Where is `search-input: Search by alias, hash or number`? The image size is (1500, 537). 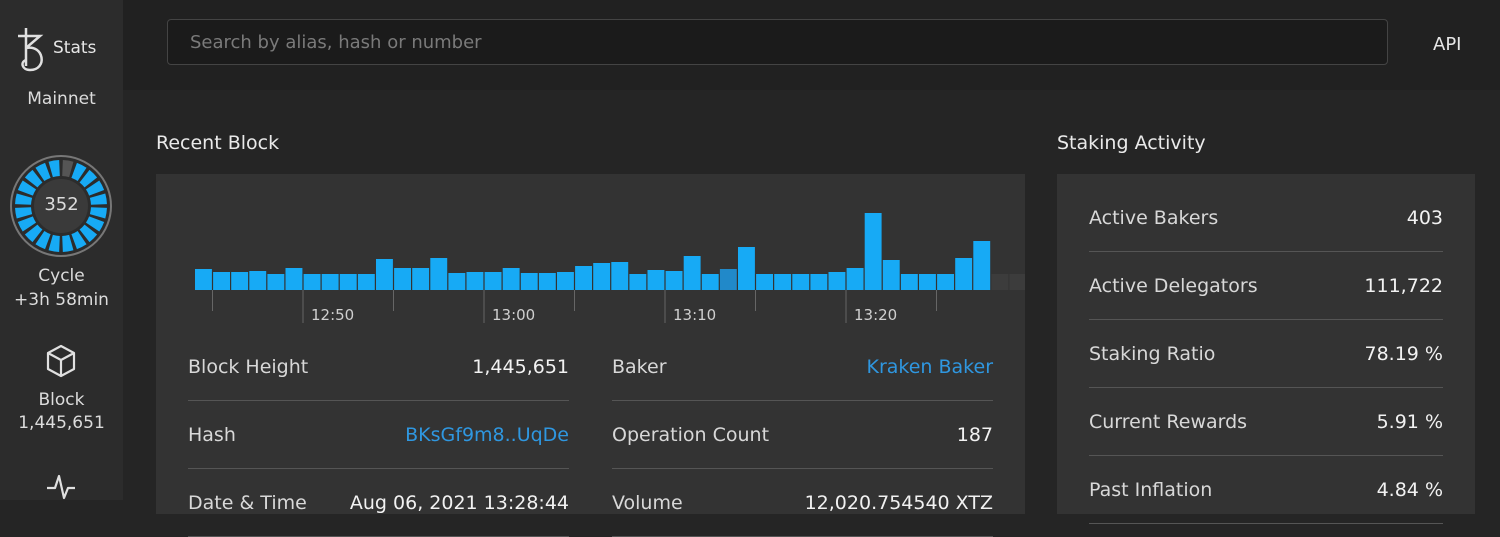
search-input: Search by alias, hash or number is located at coordinates (777, 42).